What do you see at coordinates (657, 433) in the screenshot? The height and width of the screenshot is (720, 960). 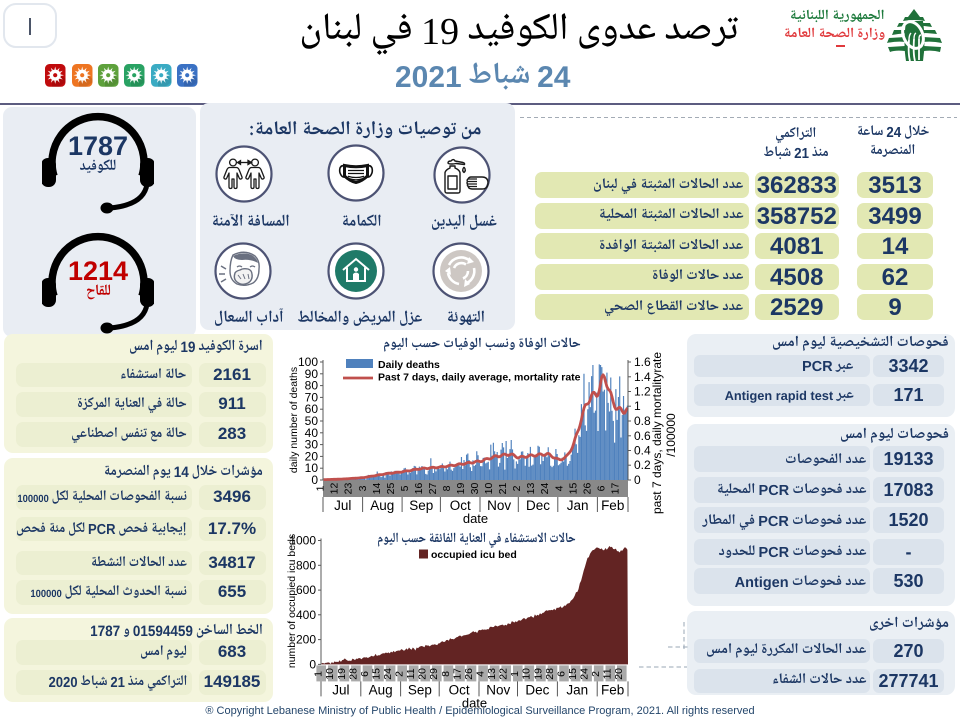 I see `svg-text:past 7 days, daily mortalityra: past 7 days, daily mortalityrate` at bounding box center [657, 433].